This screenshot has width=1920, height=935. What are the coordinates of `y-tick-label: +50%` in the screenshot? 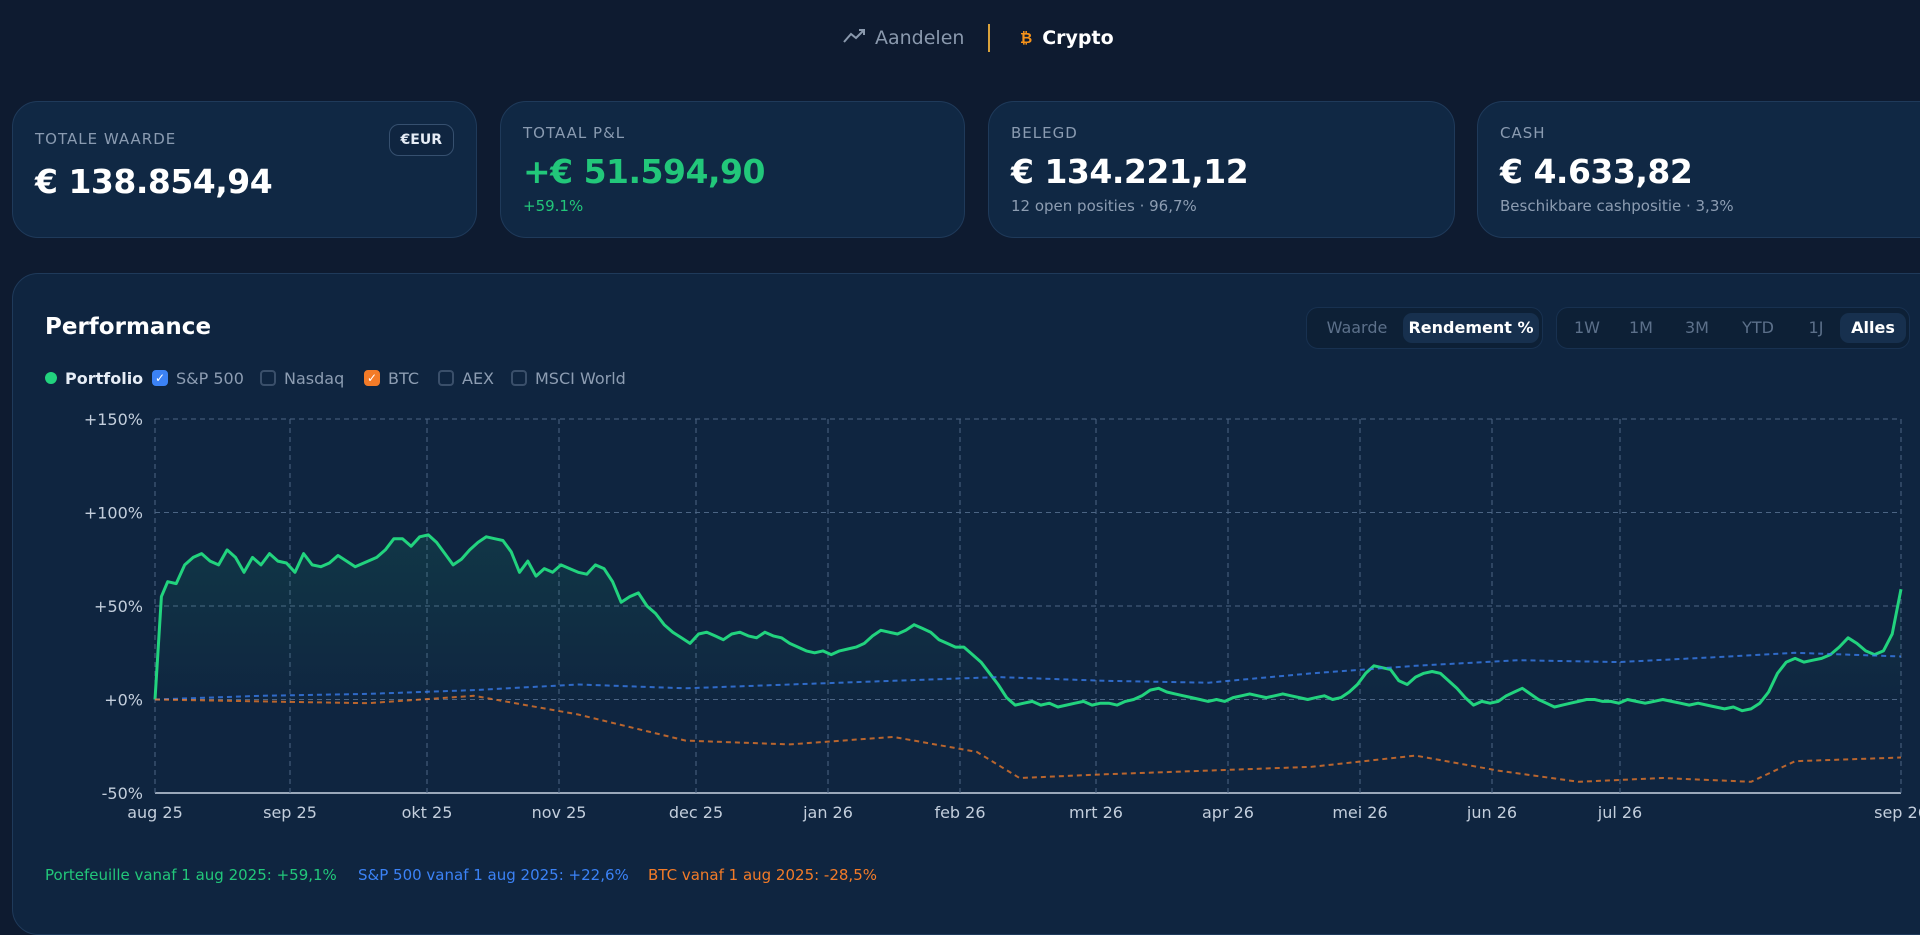 It's located at (118, 606).